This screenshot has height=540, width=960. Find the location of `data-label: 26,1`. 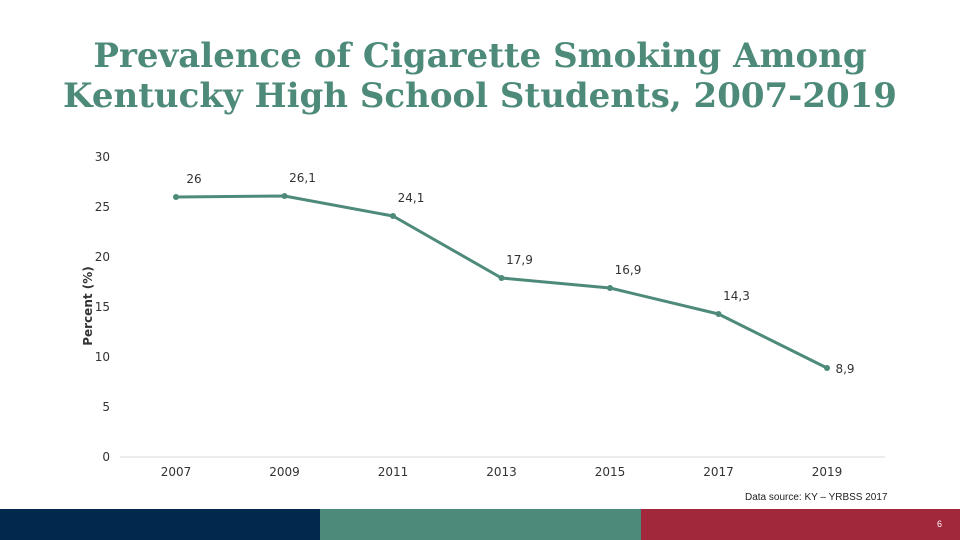

data-label: 26,1 is located at coordinates (302, 178).